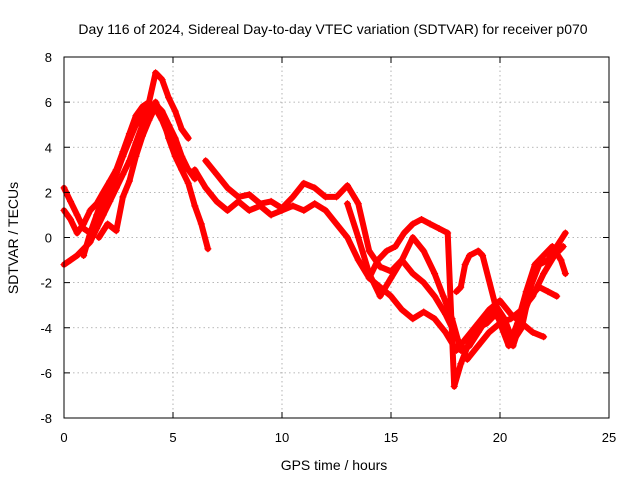  I want to click on y-tick-label: 6, so click(48, 102).